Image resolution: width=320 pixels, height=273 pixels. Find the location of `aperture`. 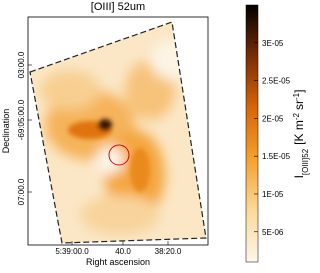

aperture is located at coordinates (119, 155).